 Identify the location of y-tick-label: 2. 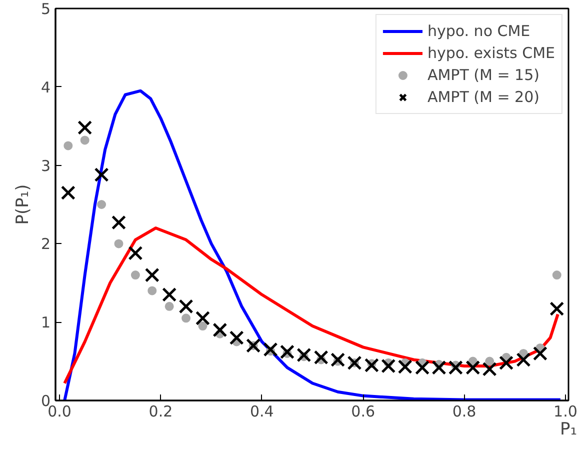
(45, 244).